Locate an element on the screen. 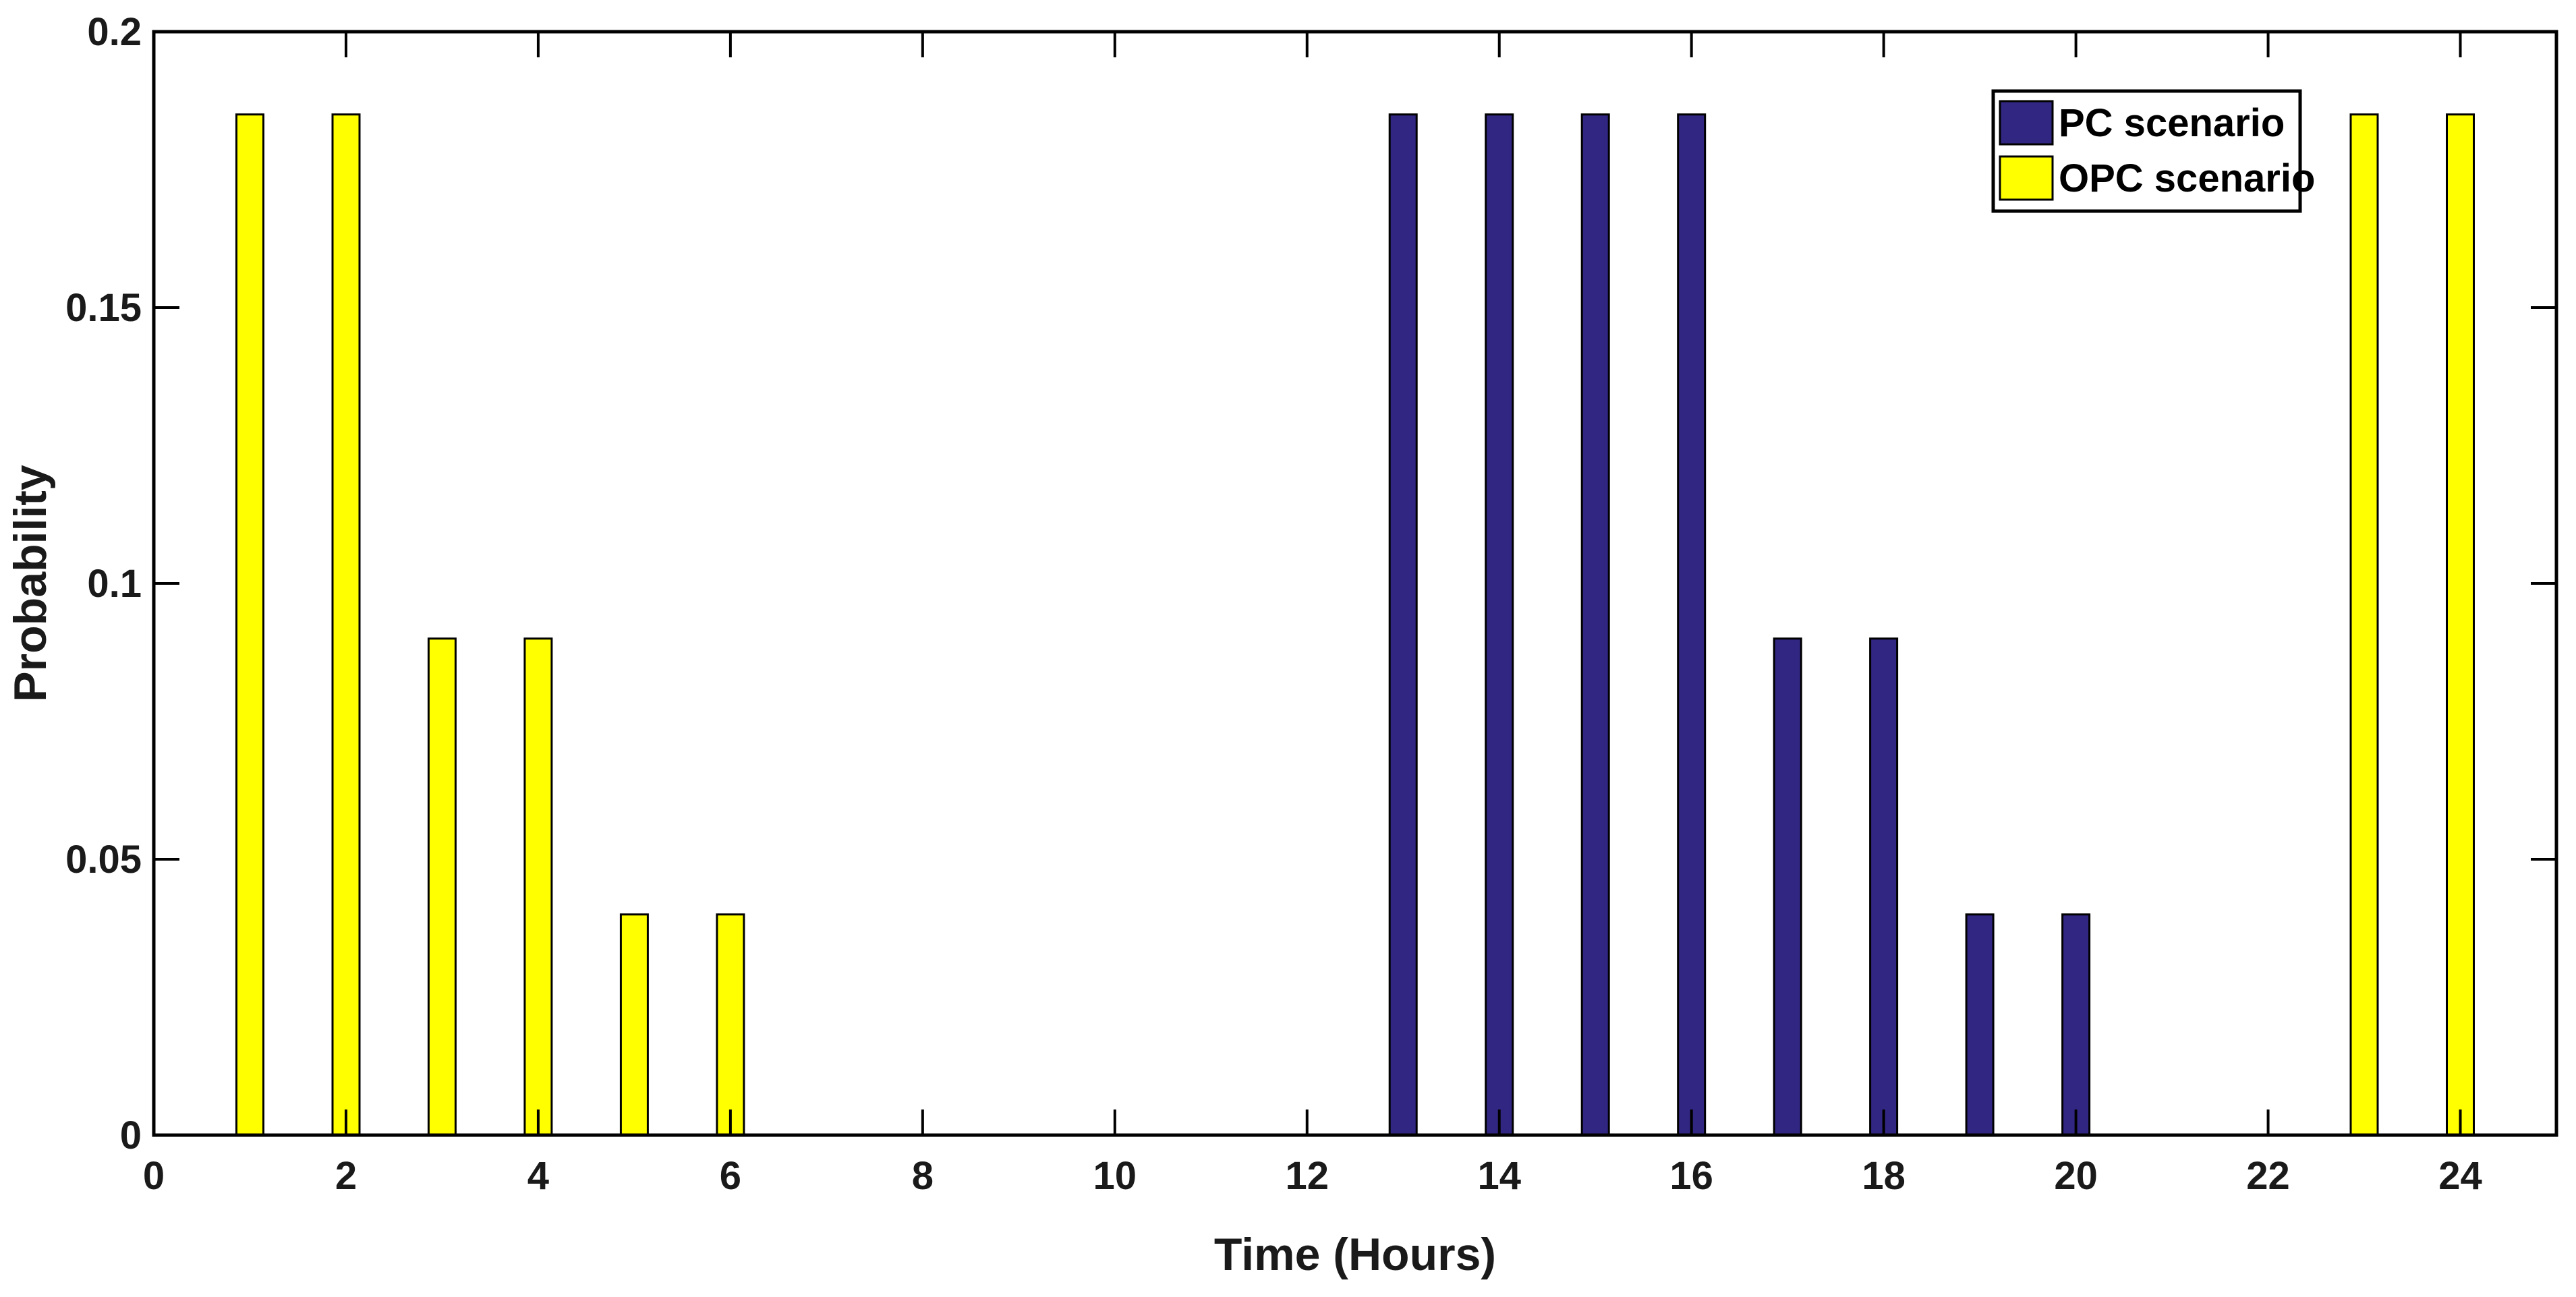  x-tick-label: 10 is located at coordinates (1115, 1176).